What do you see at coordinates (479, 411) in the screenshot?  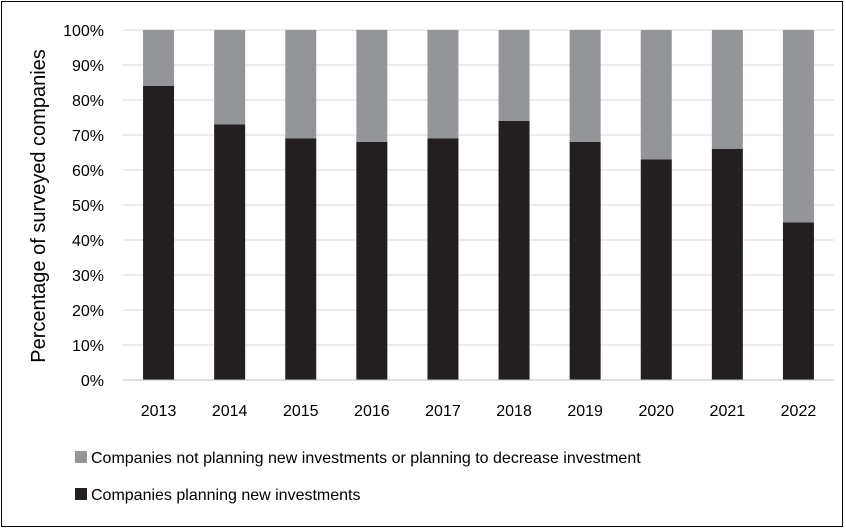 I see `x-axis-tick-labels: 2013 2014 2015 2016 2017 2018 2019 2020 2021 2022` at bounding box center [479, 411].